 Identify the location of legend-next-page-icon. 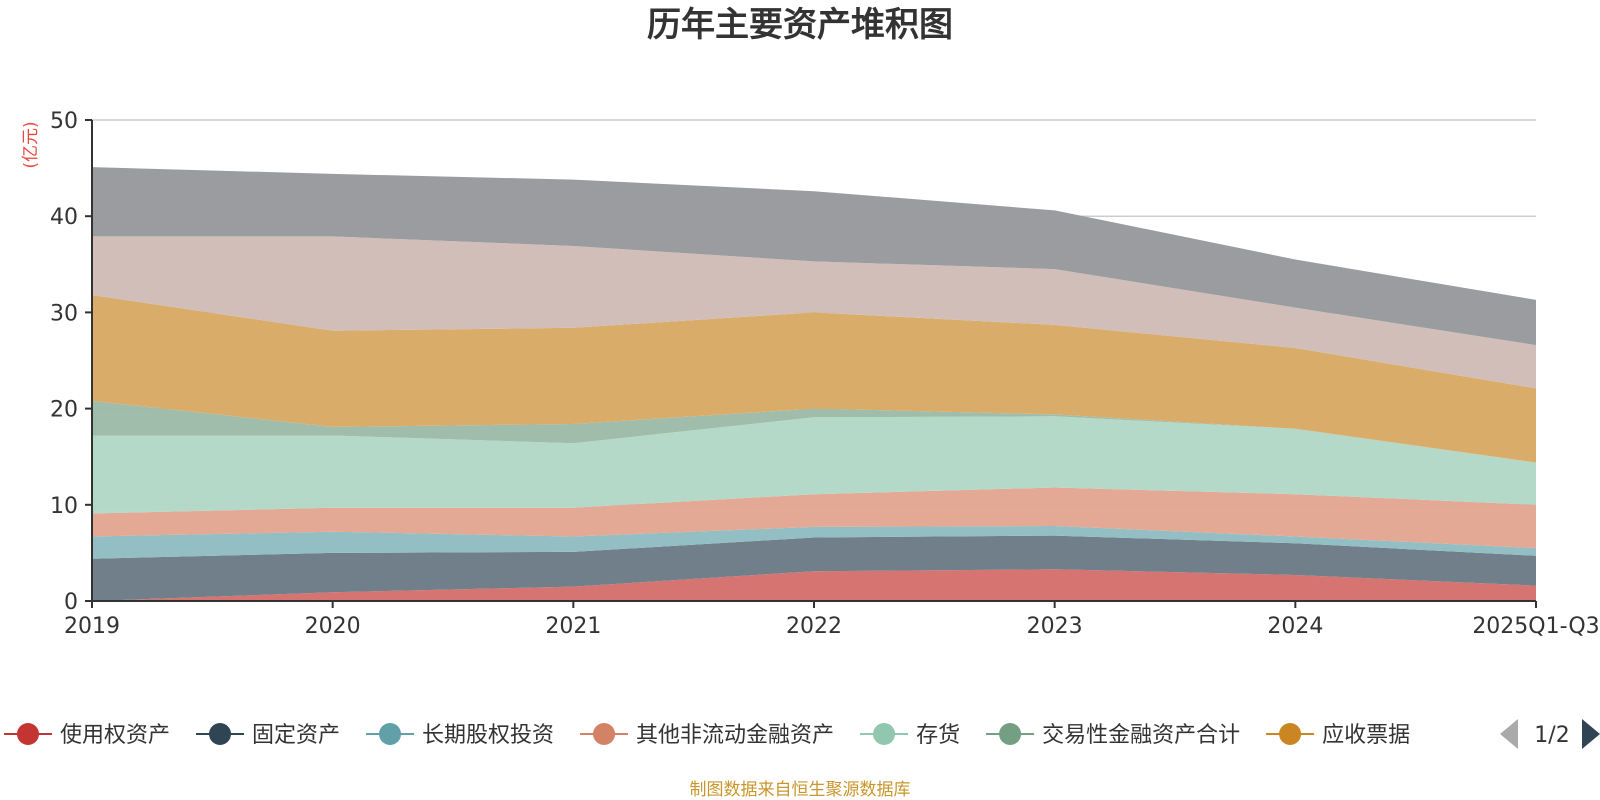
(1591, 734).